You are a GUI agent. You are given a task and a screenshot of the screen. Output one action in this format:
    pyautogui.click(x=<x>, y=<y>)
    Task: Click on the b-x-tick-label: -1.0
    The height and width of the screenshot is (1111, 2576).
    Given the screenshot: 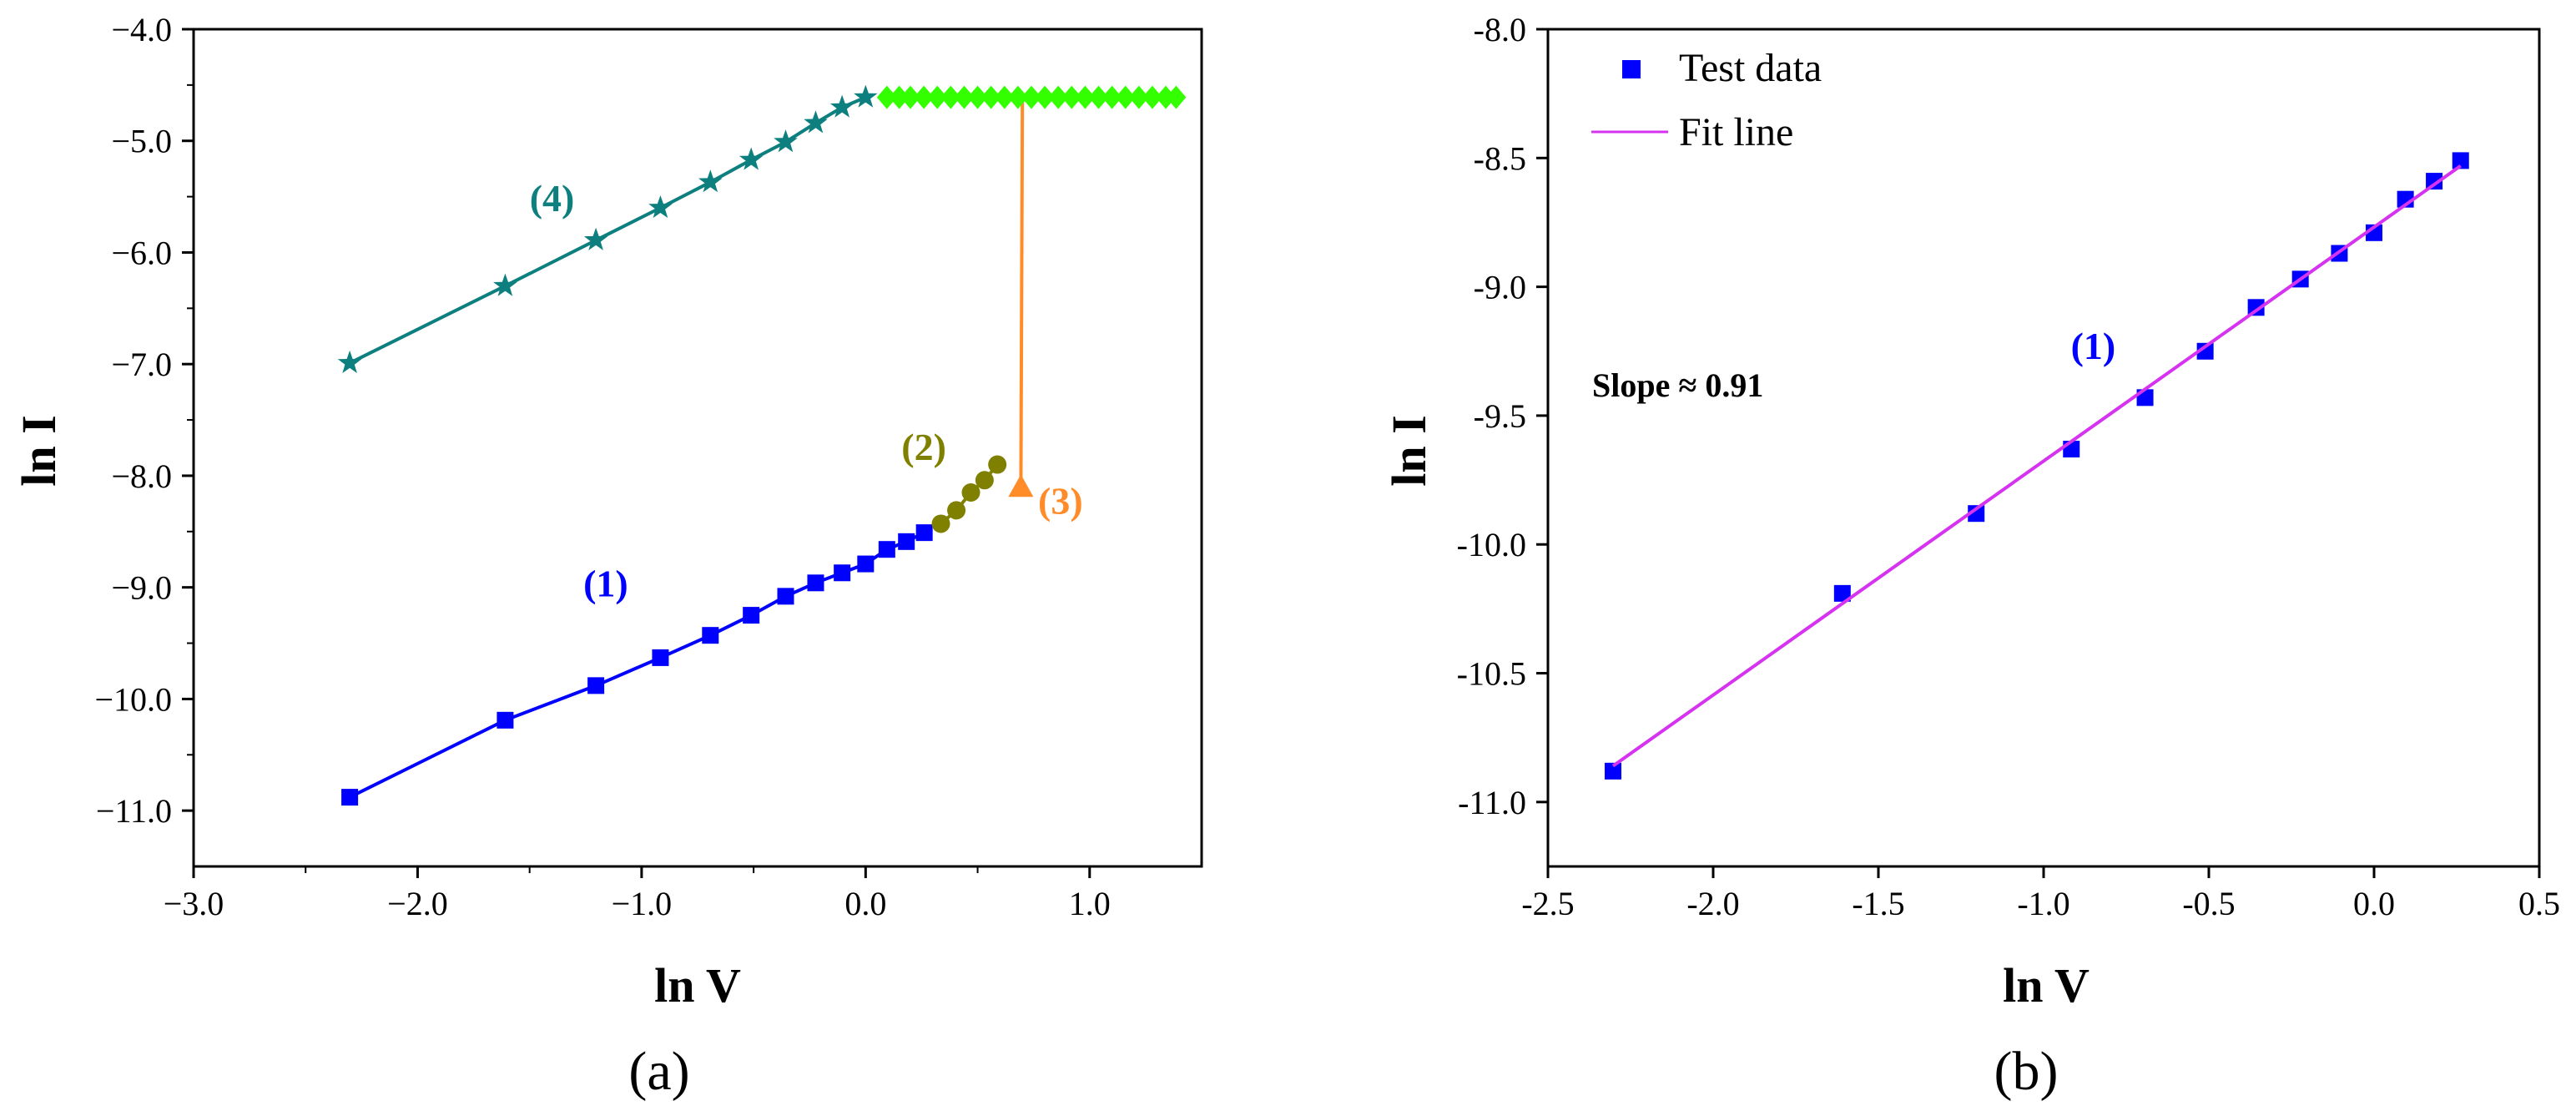 What is the action you would take?
    pyautogui.click(x=2043, y=903)
    